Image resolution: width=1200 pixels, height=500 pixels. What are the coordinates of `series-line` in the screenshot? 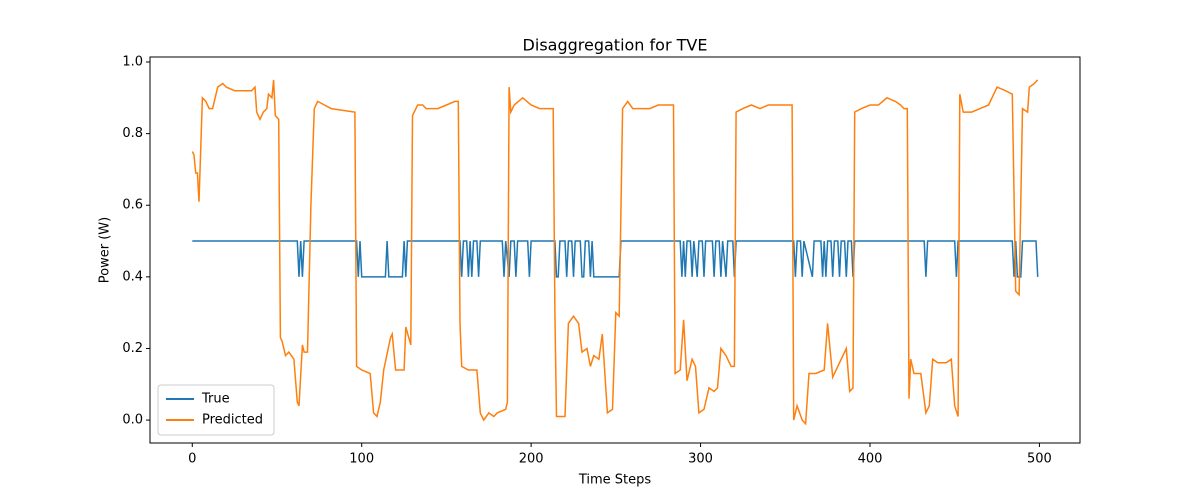 It's located at (615, 259).